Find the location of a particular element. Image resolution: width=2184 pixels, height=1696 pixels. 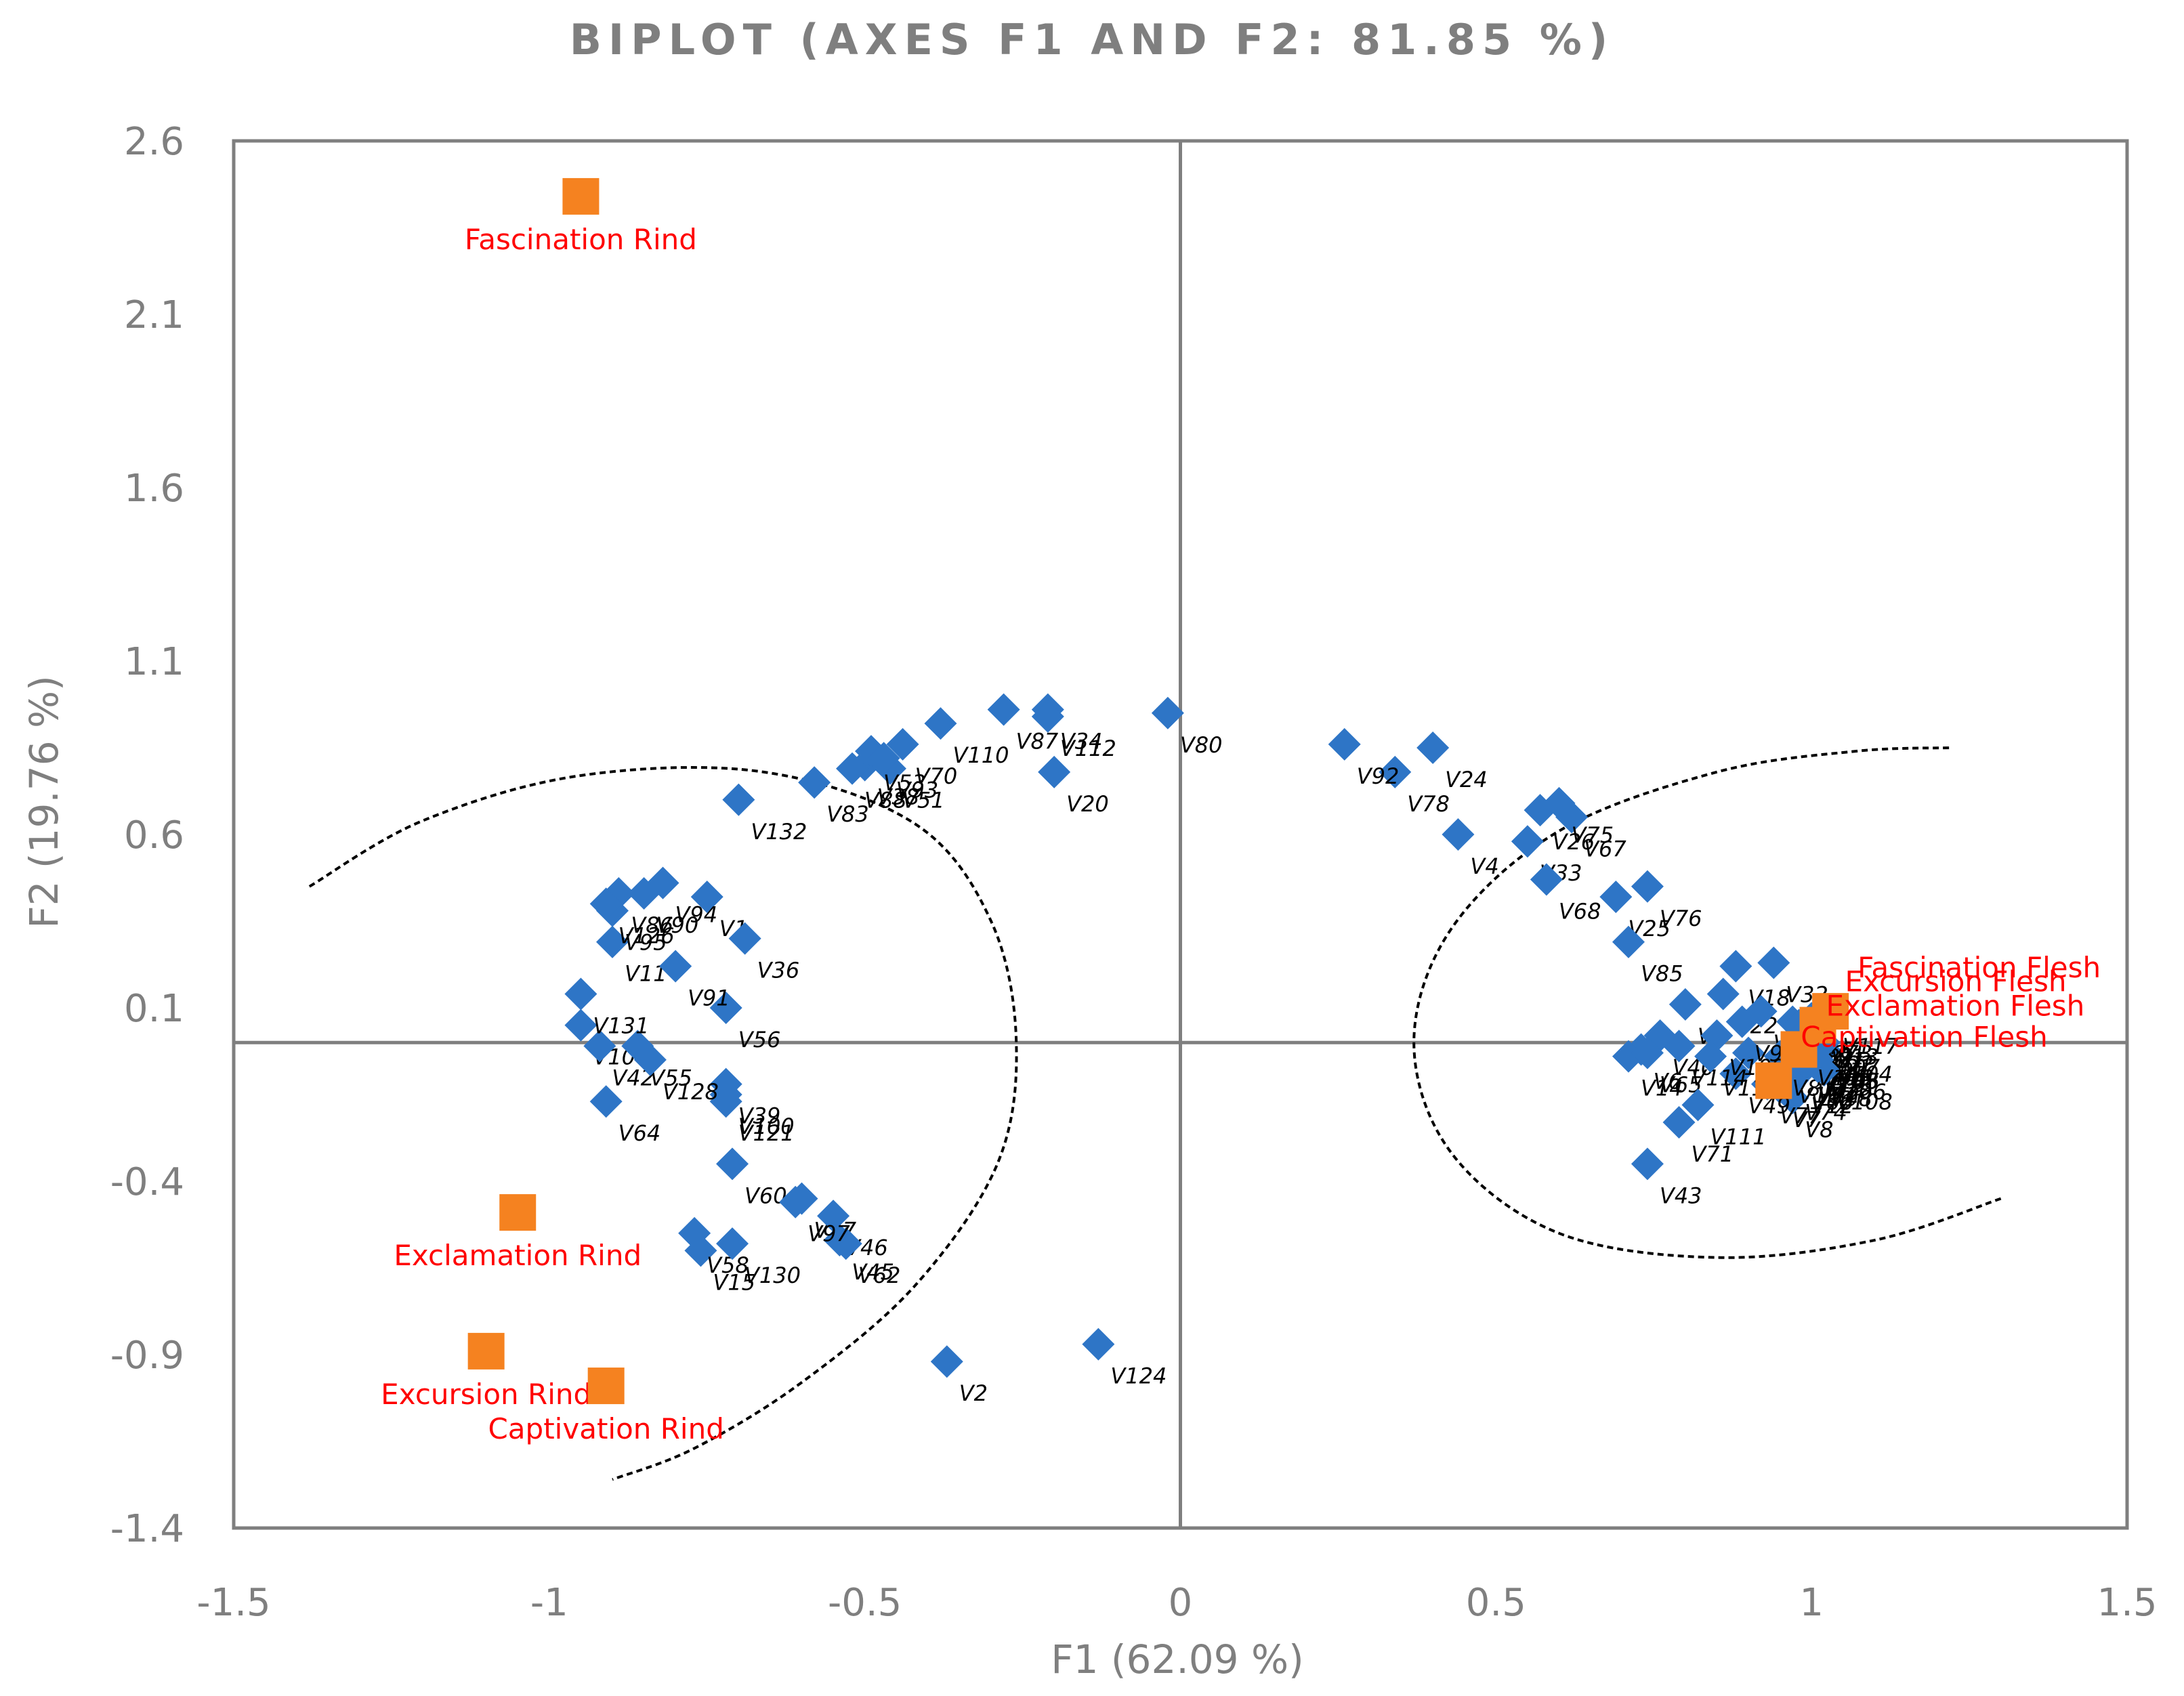

variable-label-v6: V6 is located at coordinates (1668, 1081).